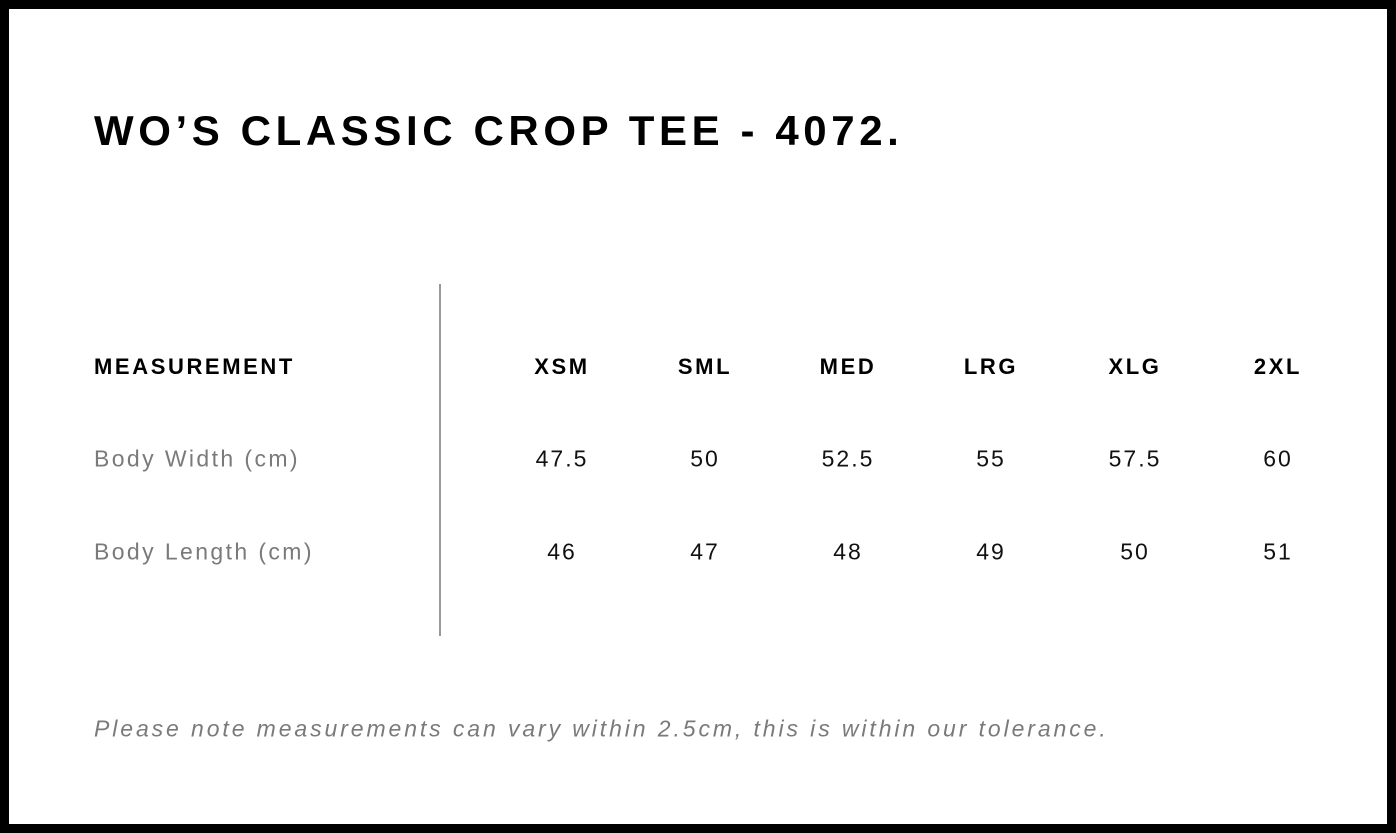  Describe the element at coordinates (991, 366) in the screenshot. I see `size-header-lrg: LRG` at that location.